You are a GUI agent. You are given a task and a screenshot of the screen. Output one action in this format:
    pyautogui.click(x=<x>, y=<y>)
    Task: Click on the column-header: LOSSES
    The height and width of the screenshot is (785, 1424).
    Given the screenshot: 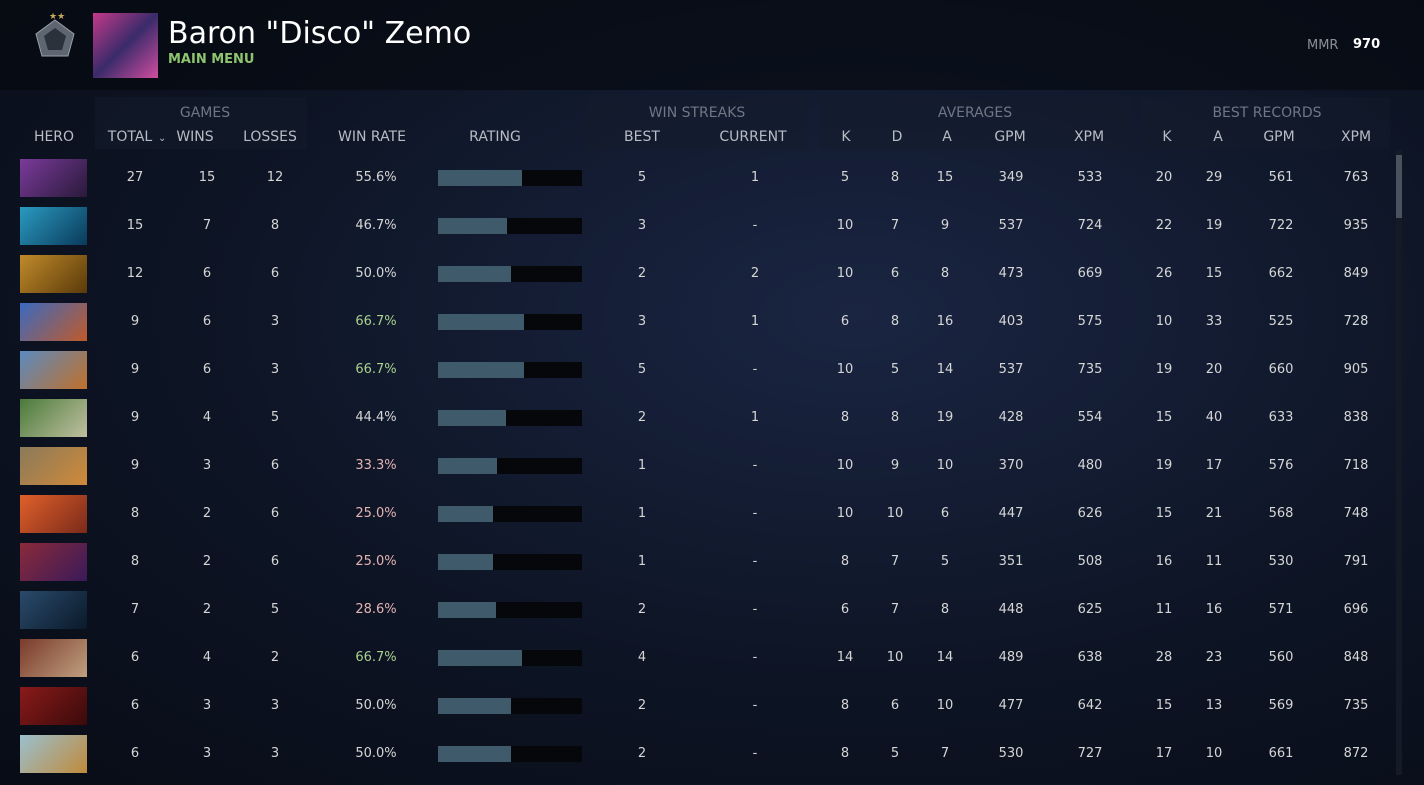 What is the action you would take?
    pyautogui.click(x=270, y=137)
    